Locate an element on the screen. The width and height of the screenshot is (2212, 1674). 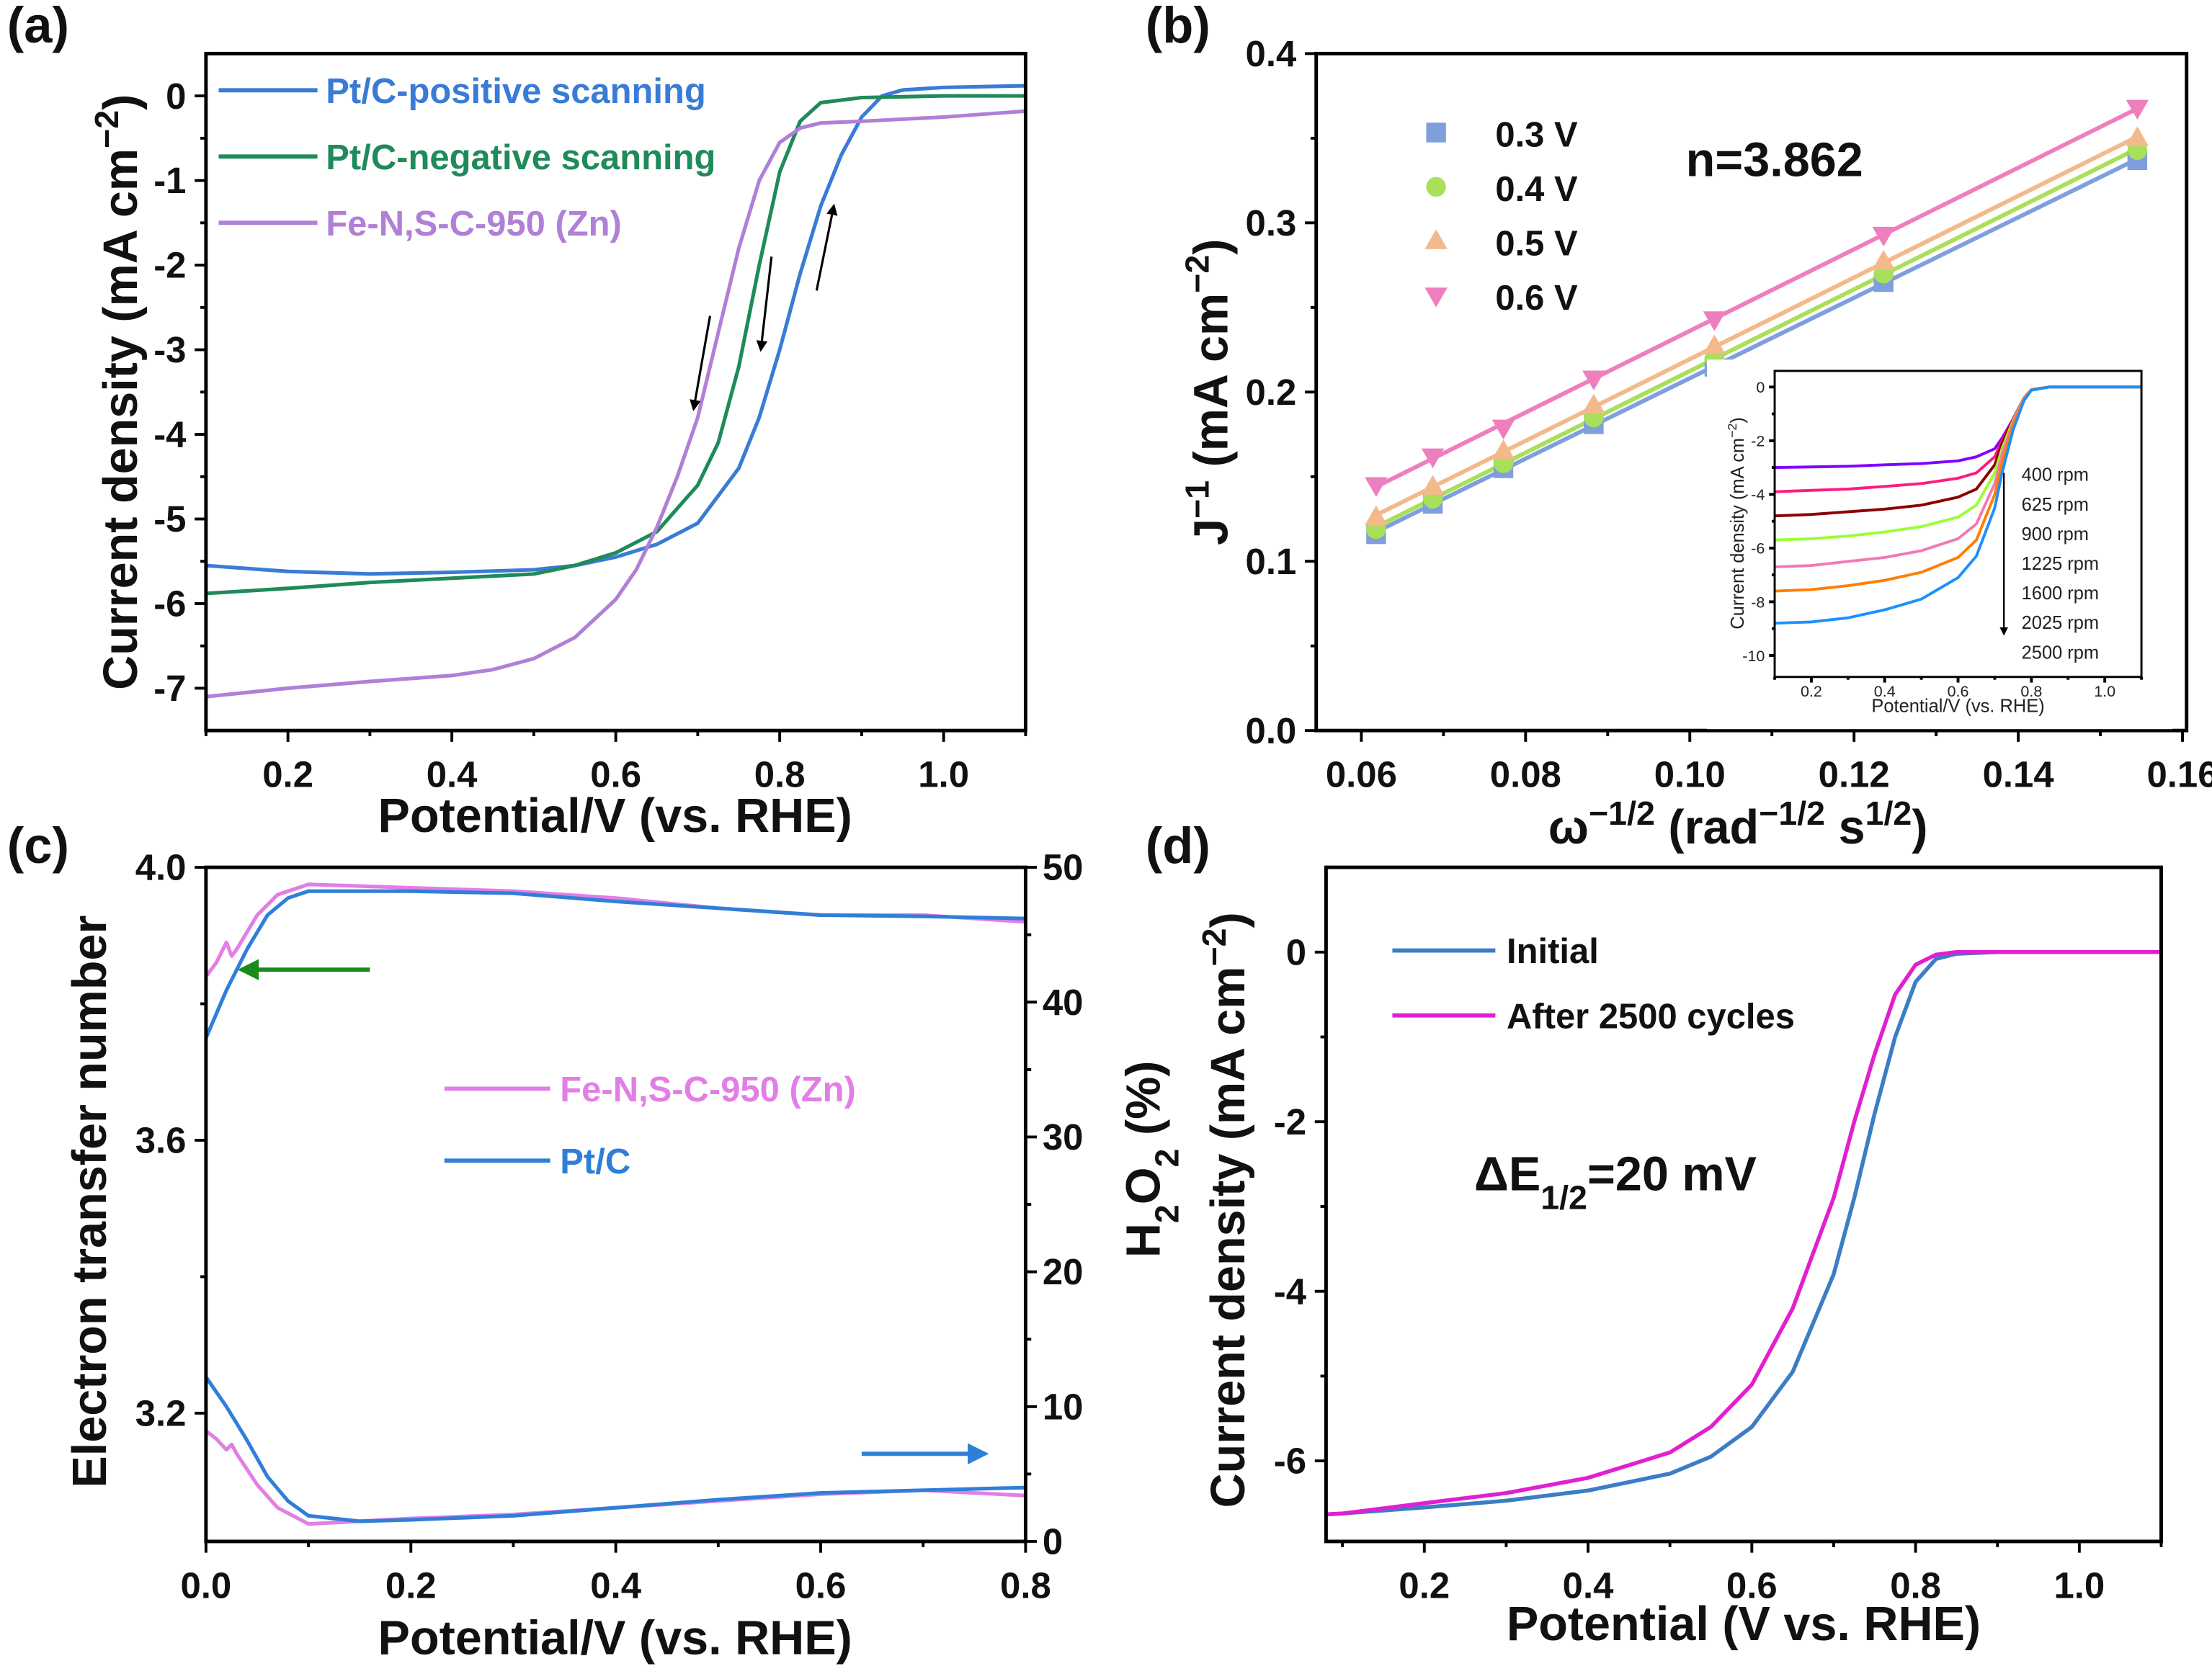
y-tick-label: -2 is located at coordinates (1758, 441).